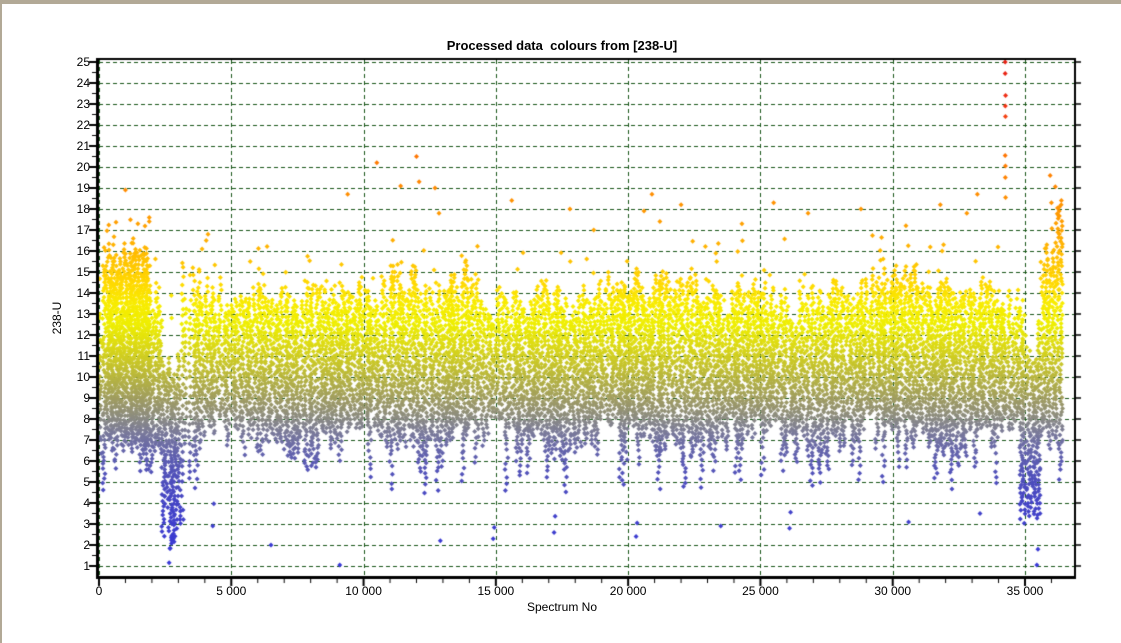  What do you see at coordinates (83, 377) in the screenshot?
I see `y-tick-label: 10` at bounding box center [83, 377].